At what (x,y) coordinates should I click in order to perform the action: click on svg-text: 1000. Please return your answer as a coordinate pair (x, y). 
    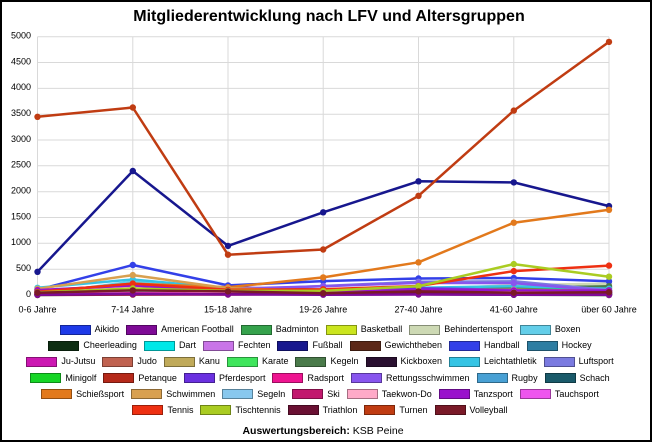
    Looking at the image, I should click on (21, 242).